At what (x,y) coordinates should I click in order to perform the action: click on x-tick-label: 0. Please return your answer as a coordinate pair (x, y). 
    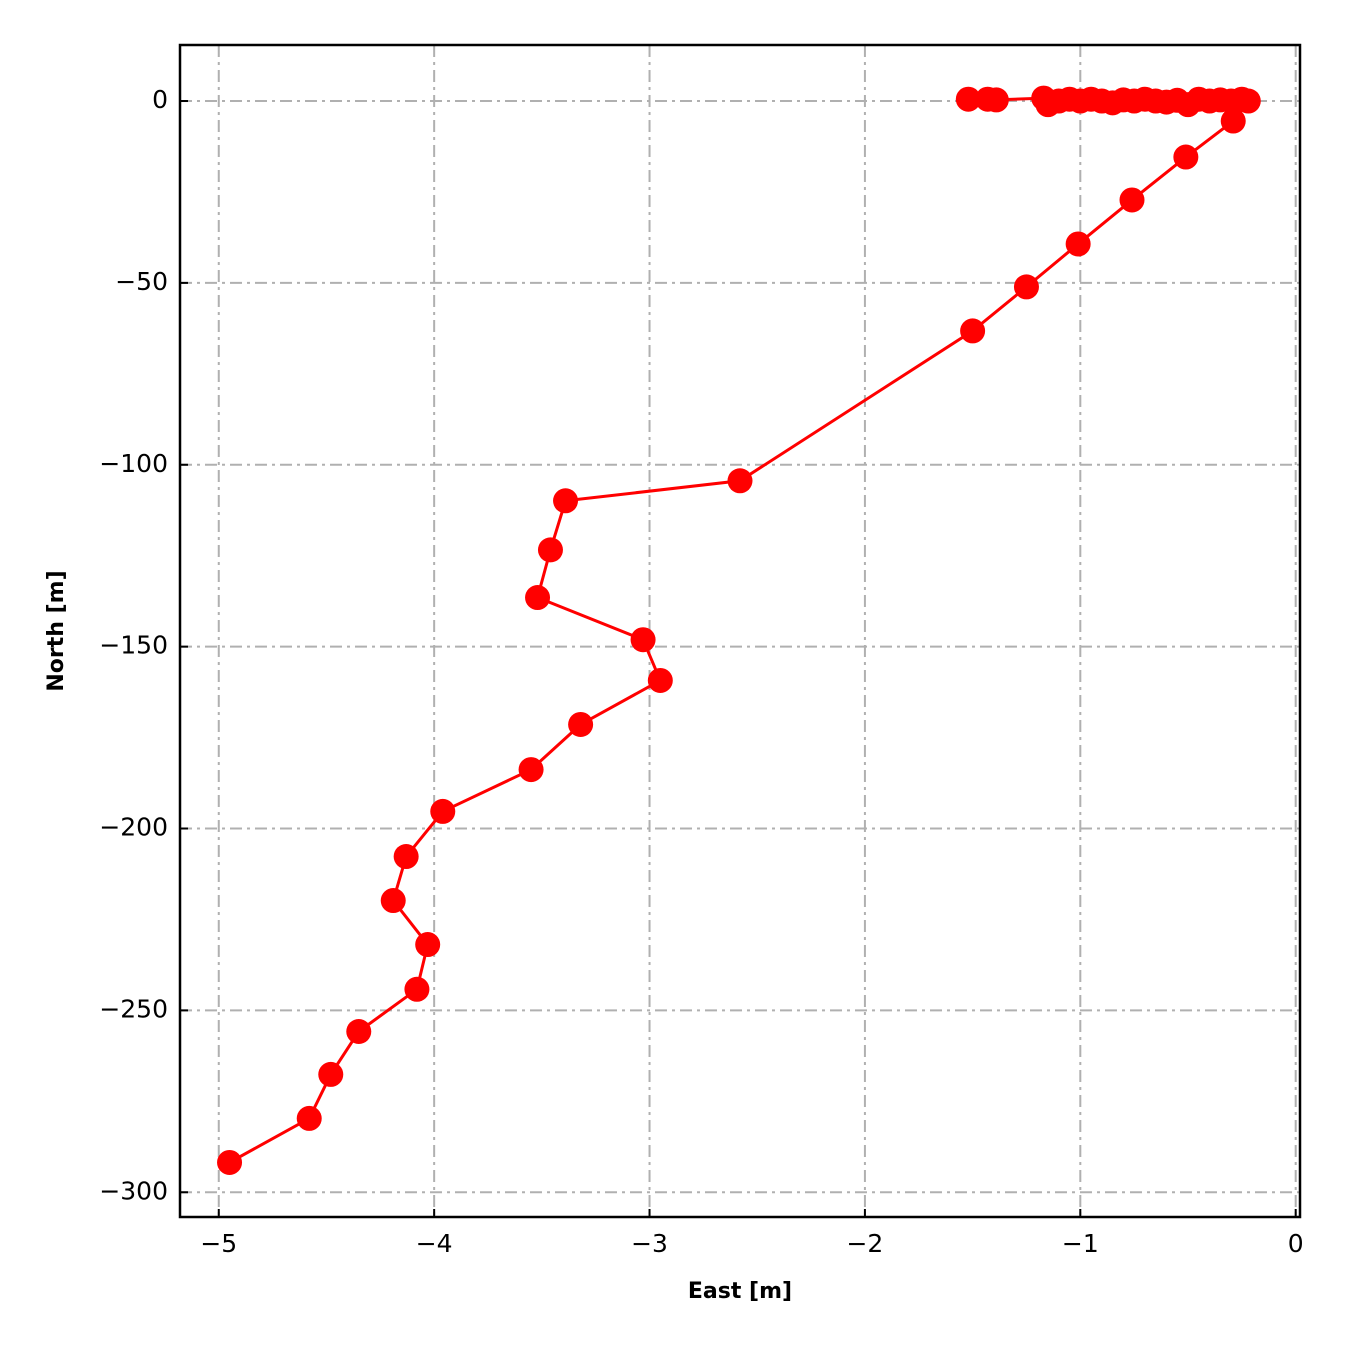
    Looking at the image, I should click on (1296, 1243).